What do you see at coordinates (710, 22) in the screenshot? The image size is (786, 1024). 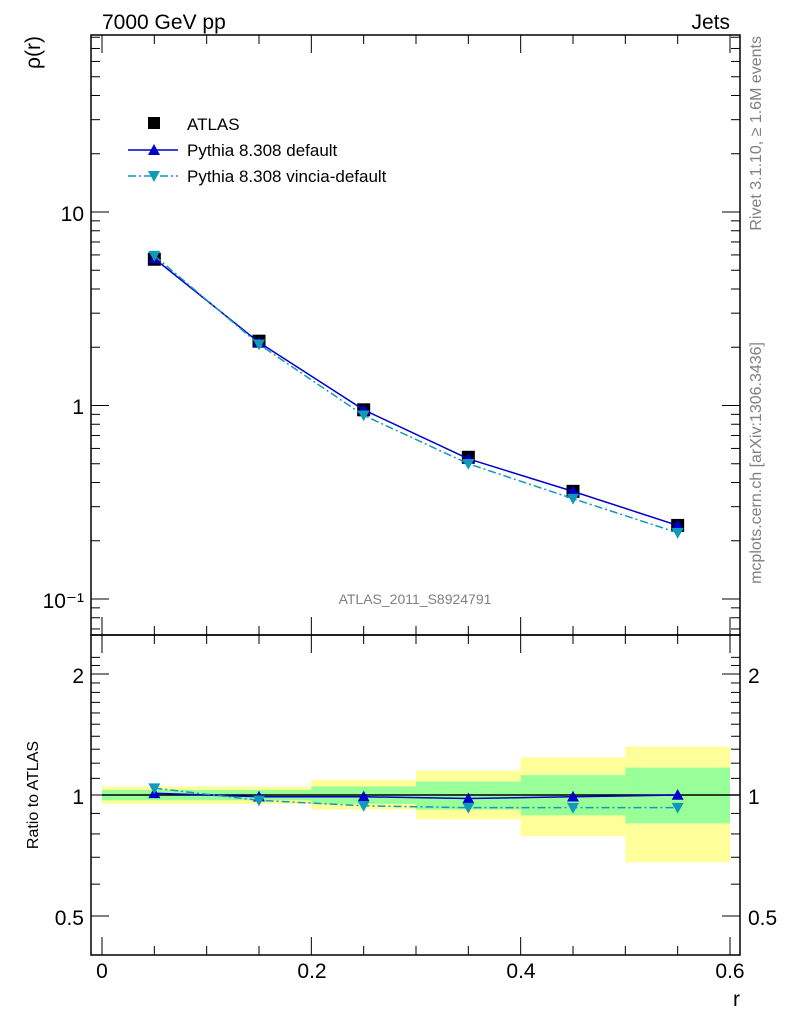 I see `header-right-label: Jets` at bounding box center [710, 22].